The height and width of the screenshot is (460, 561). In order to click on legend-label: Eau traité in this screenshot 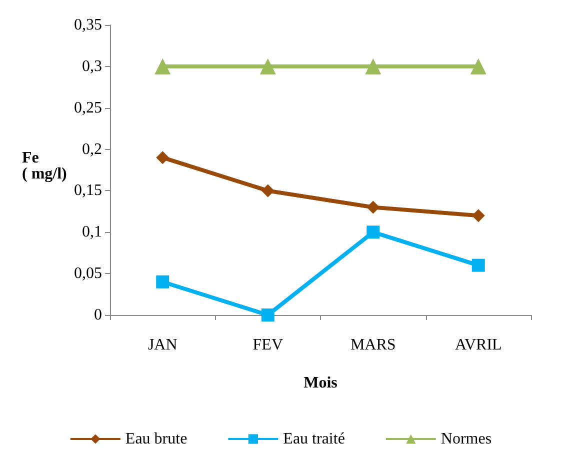, I will do `click(314, 439)`.